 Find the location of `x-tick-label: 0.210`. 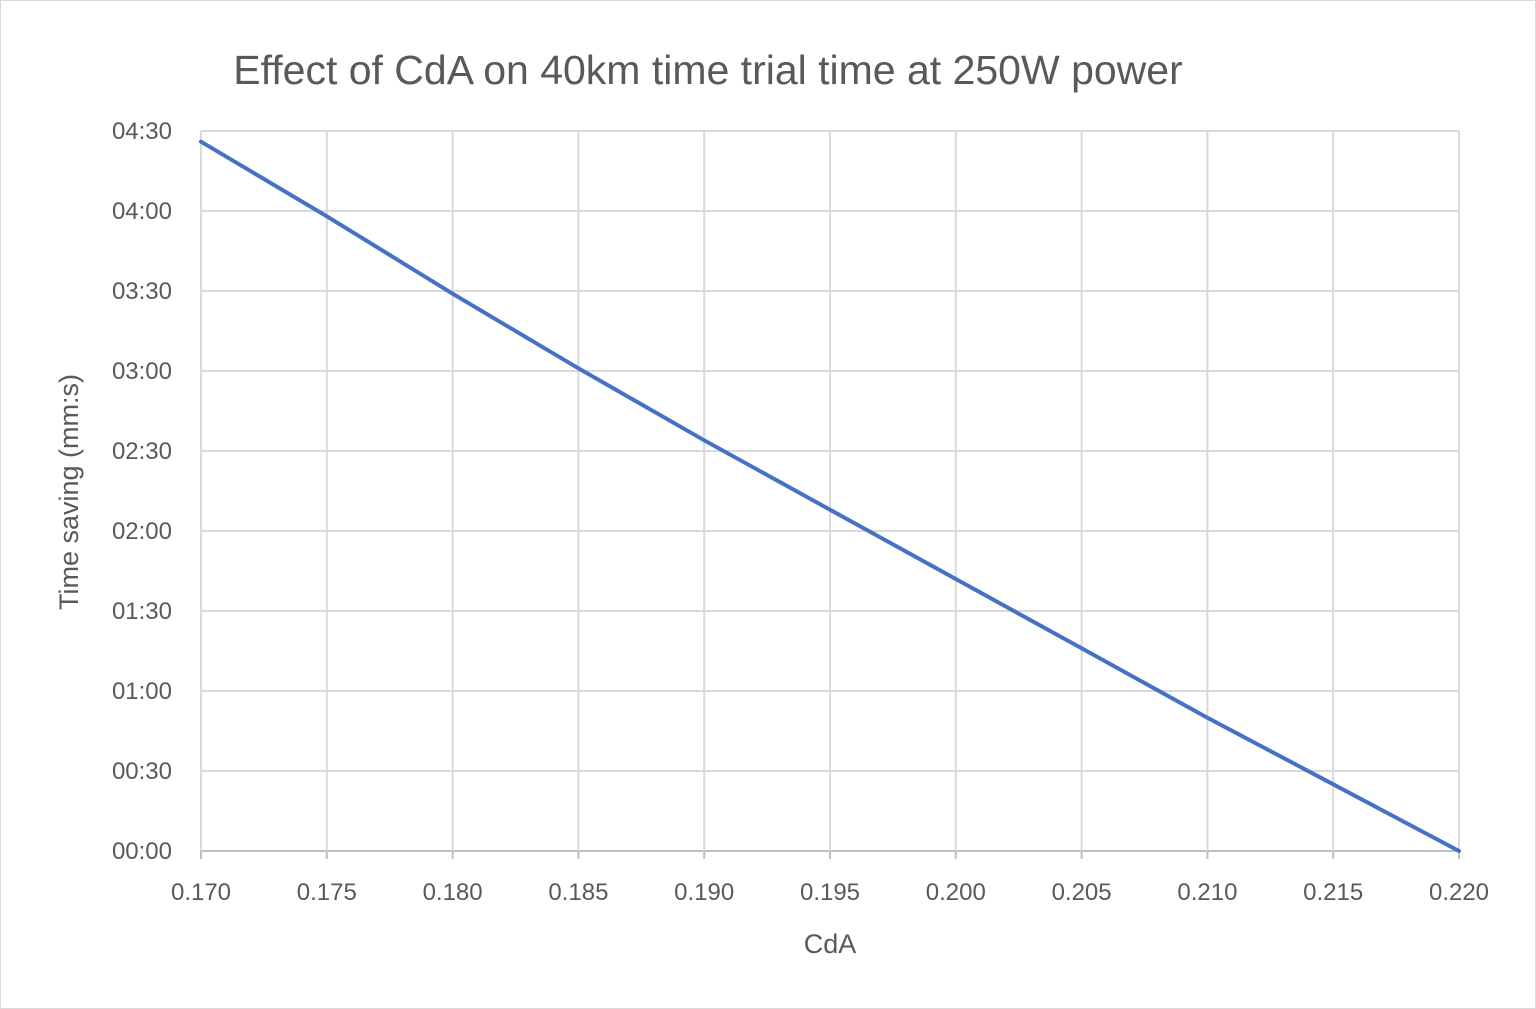

x-tick-label: 0.210 is located at coordinates (1207, 892).